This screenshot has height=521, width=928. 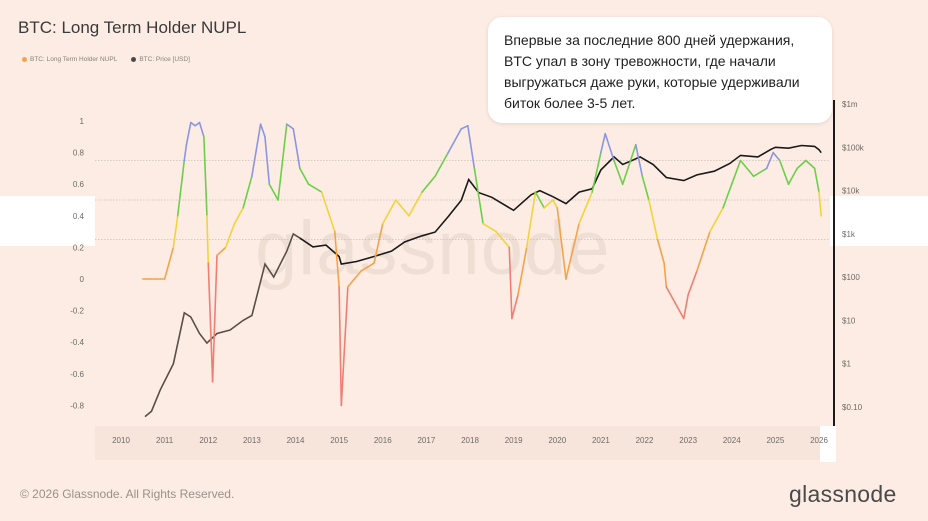 I want to click on y-axis-right-ticks: $1m $100k $10k $1k $100 $10 $1 $0.10, so click(x=853, y=256).